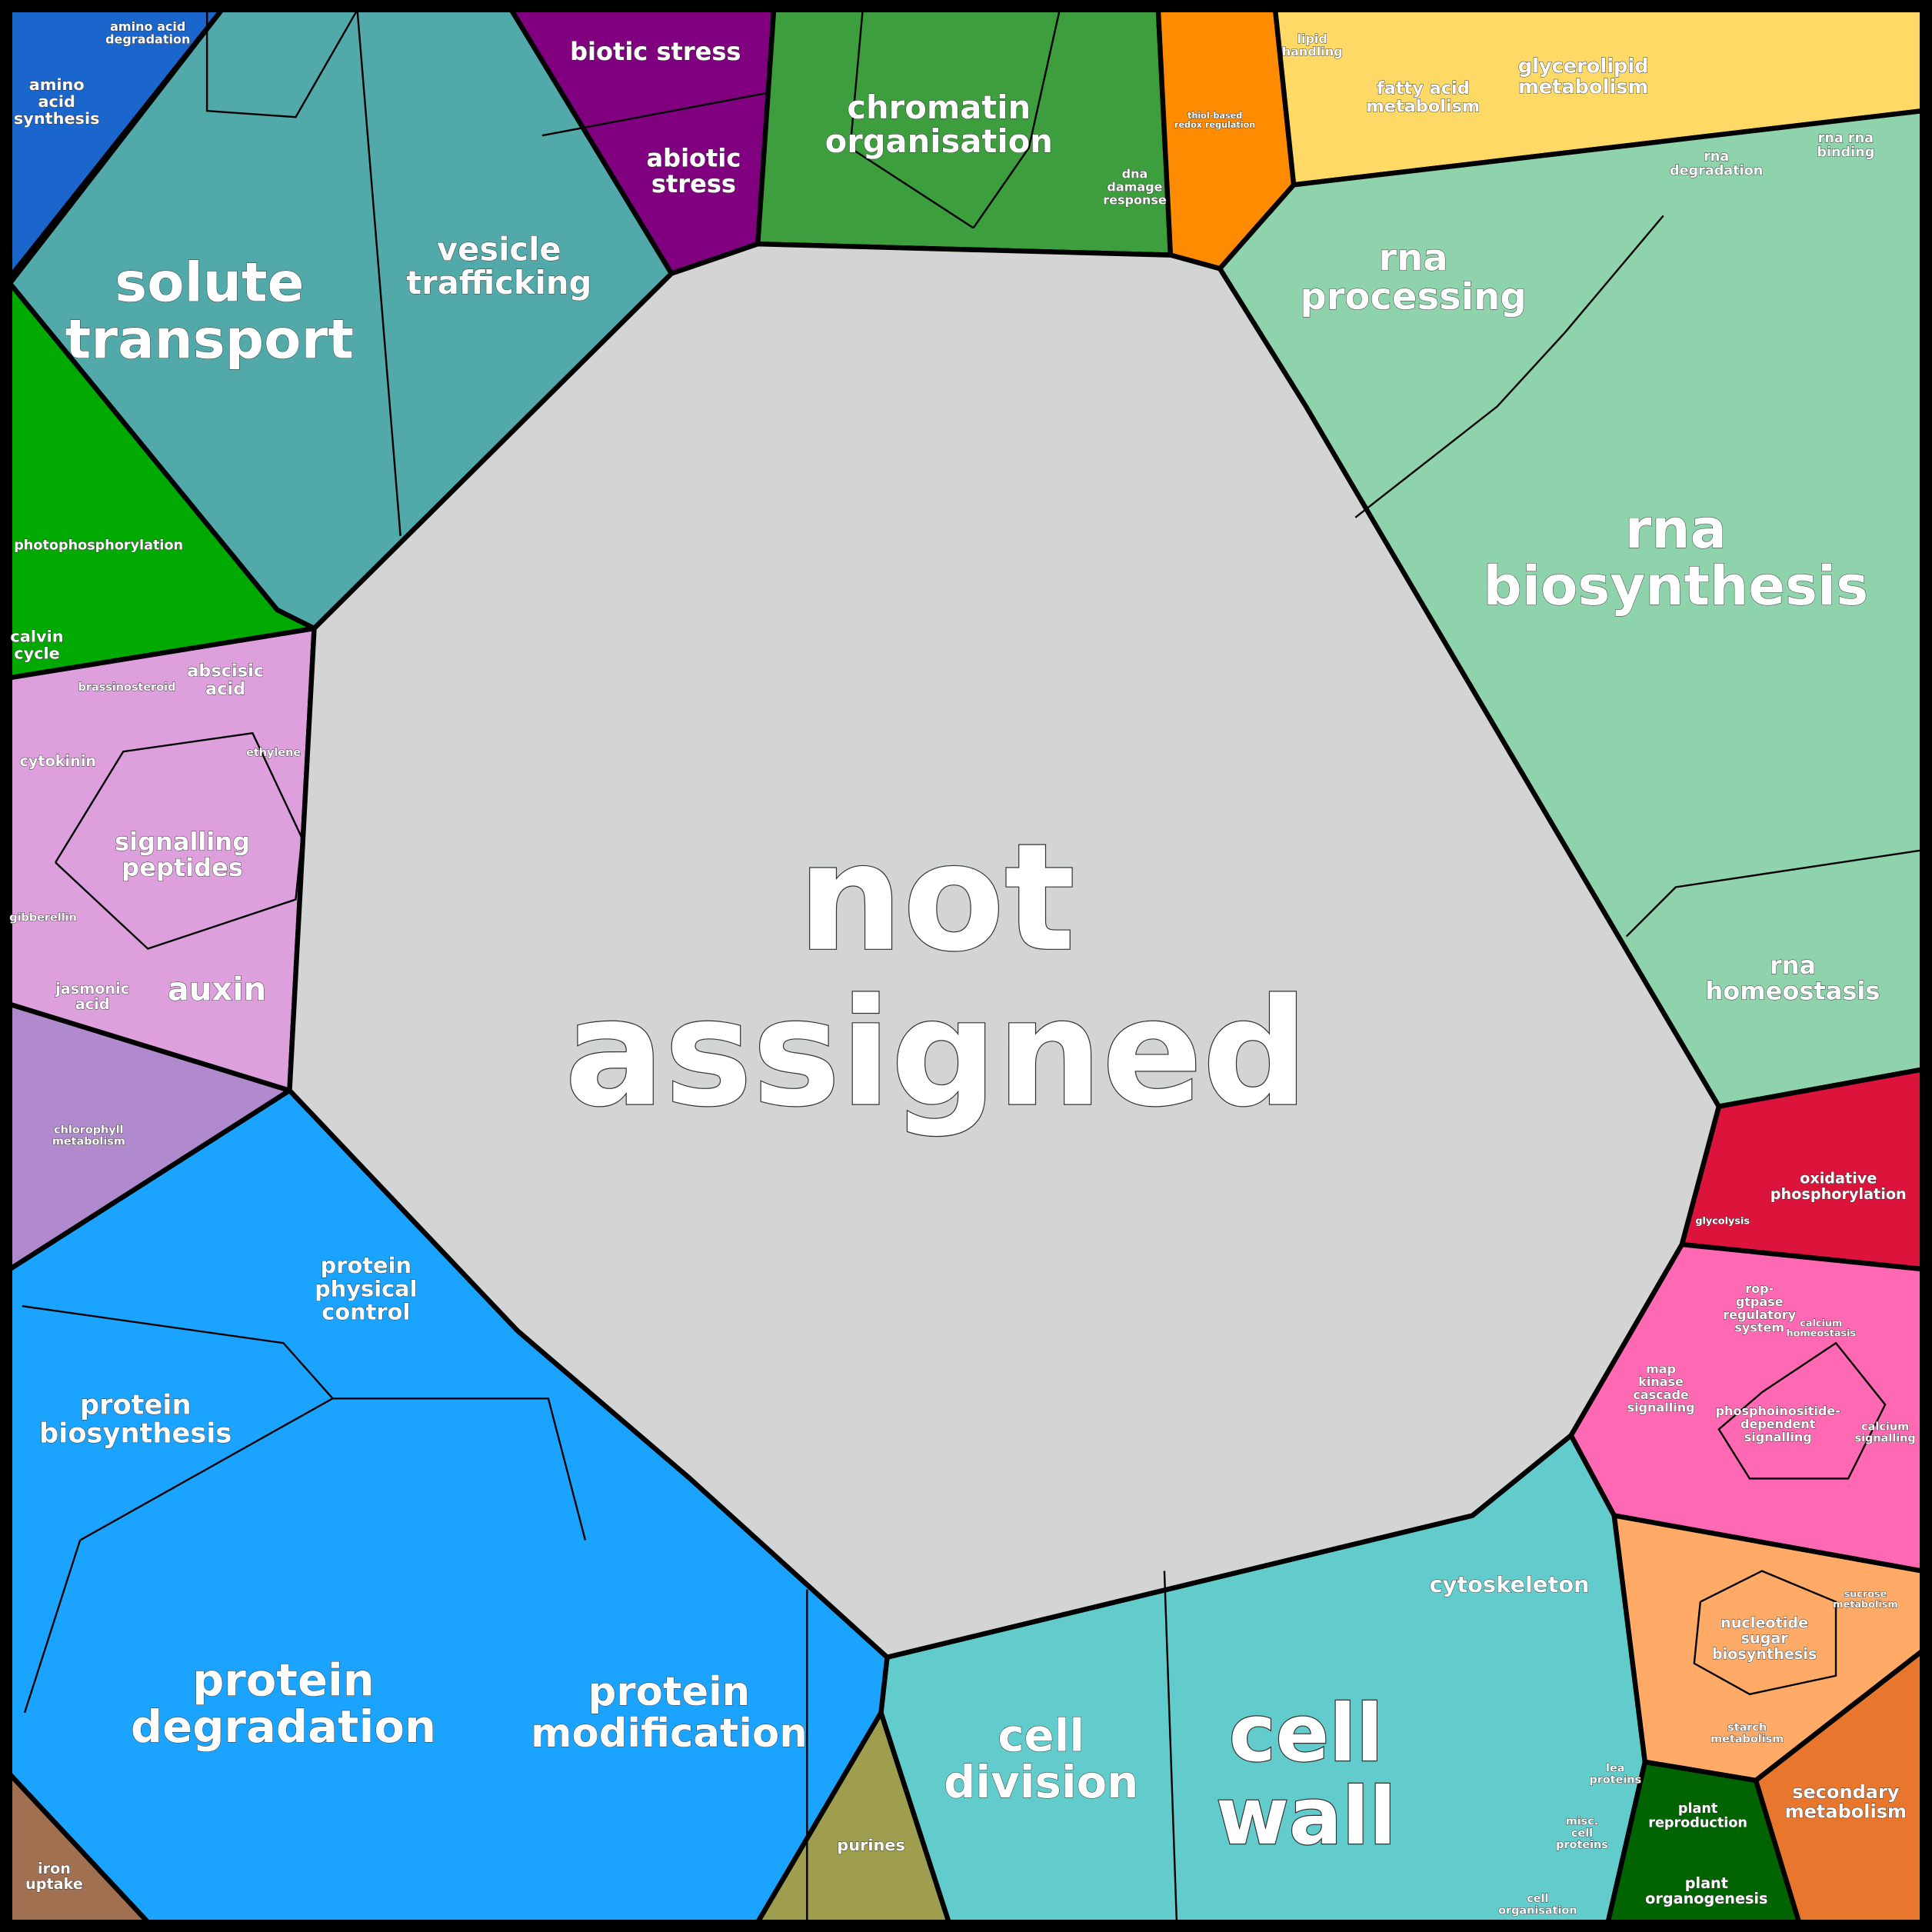 This screenshot has width=1932, height=1932. I want to click on region-label: plant reproduction, so click(1697, 1816).